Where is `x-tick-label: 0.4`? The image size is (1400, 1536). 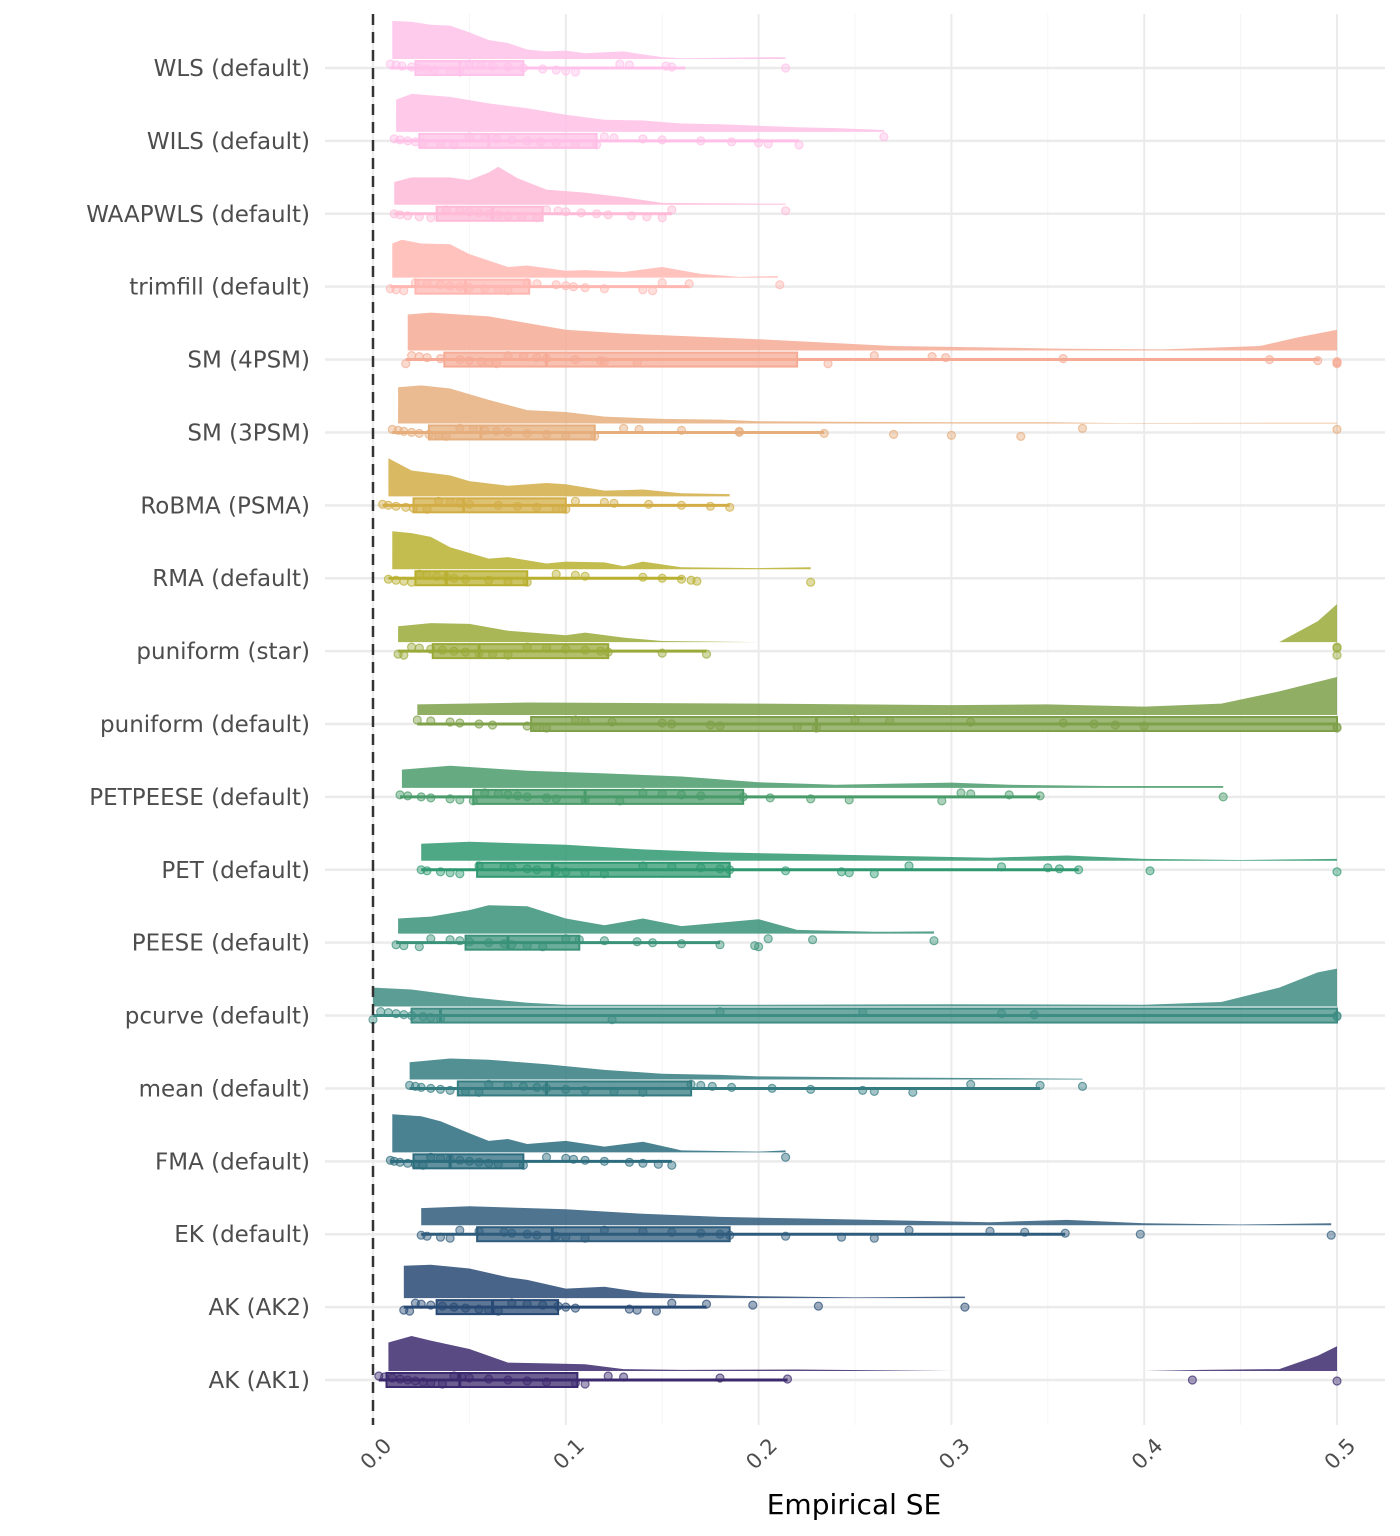 x-tick-label: 0.4 is located at coordinates (1147, 1454).